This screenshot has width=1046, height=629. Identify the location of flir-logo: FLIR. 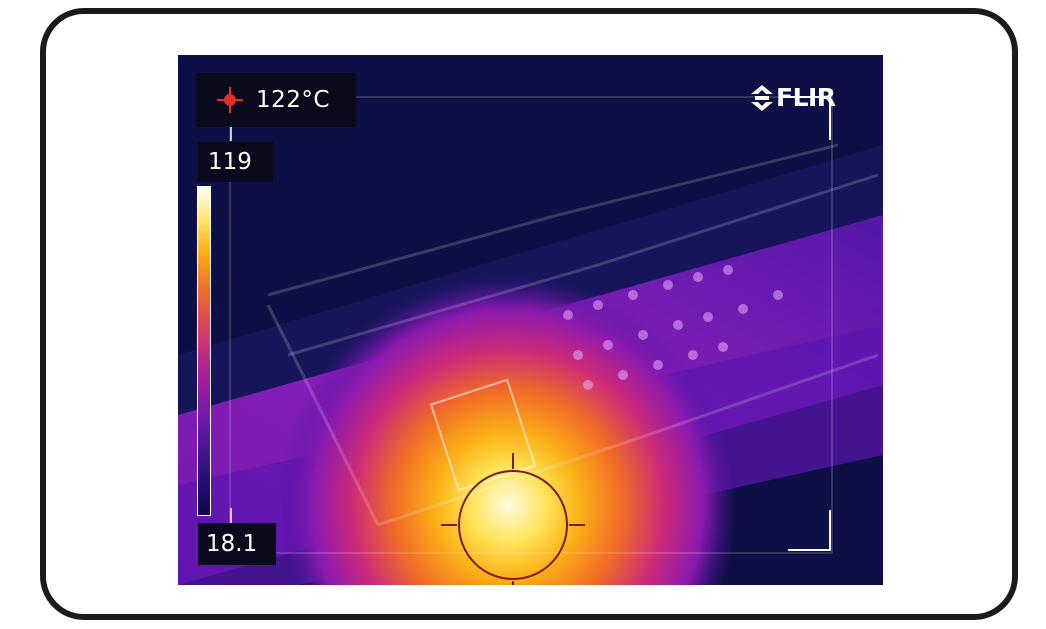
(793, 97).